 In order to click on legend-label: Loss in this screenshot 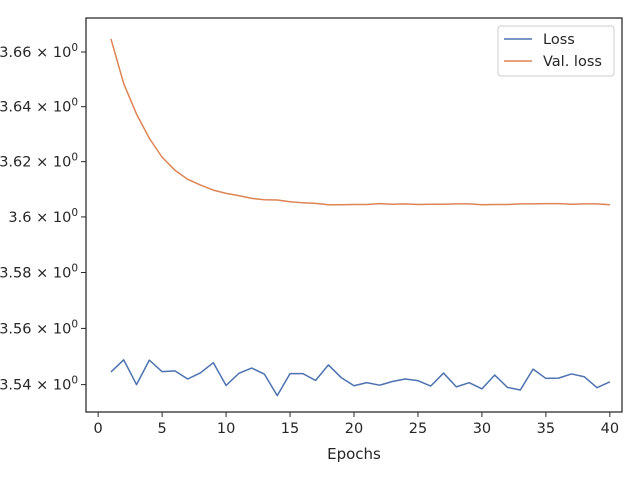, I will do `click(559, 40)`.